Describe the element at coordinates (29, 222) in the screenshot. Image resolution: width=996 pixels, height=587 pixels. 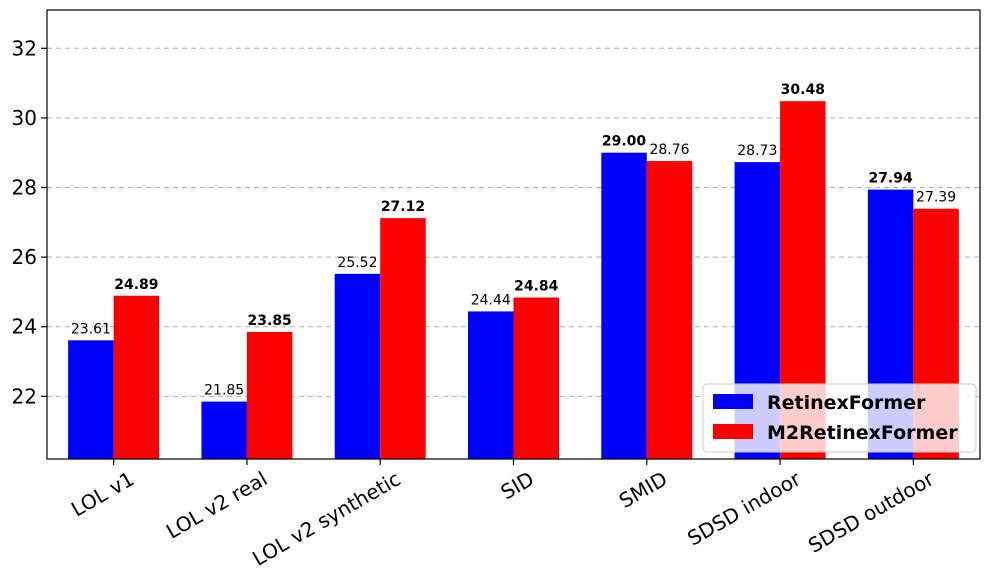
I see `y-axis: 22 24 26 28 30 32` at that location.